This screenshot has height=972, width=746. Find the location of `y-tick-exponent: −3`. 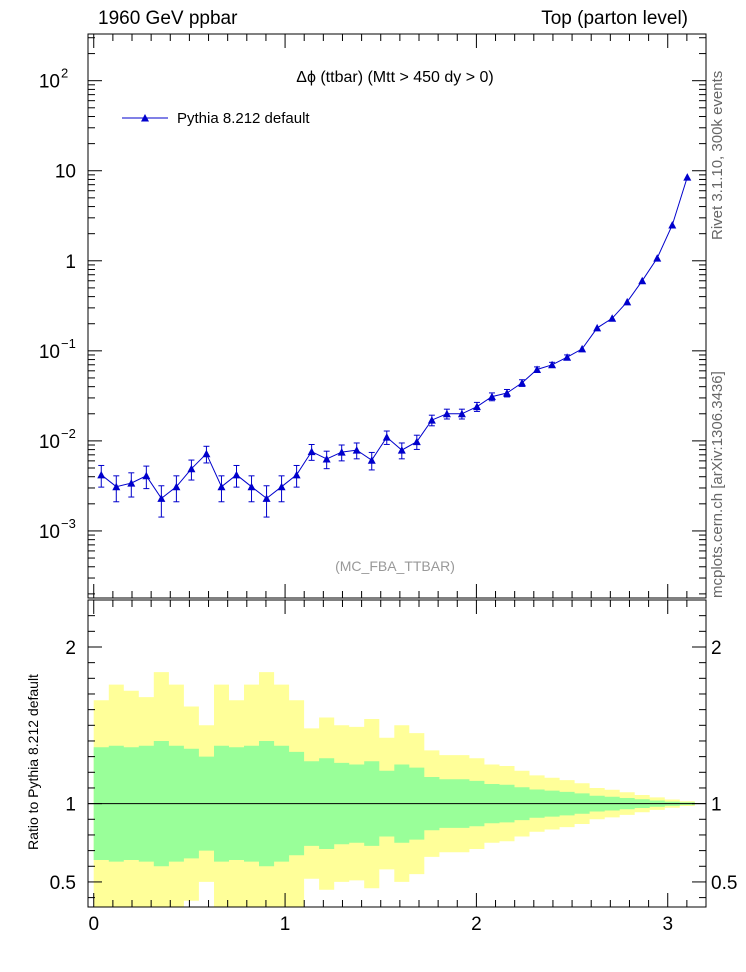

y-tick-exponent: −3 is located at coordinates (68, 523).